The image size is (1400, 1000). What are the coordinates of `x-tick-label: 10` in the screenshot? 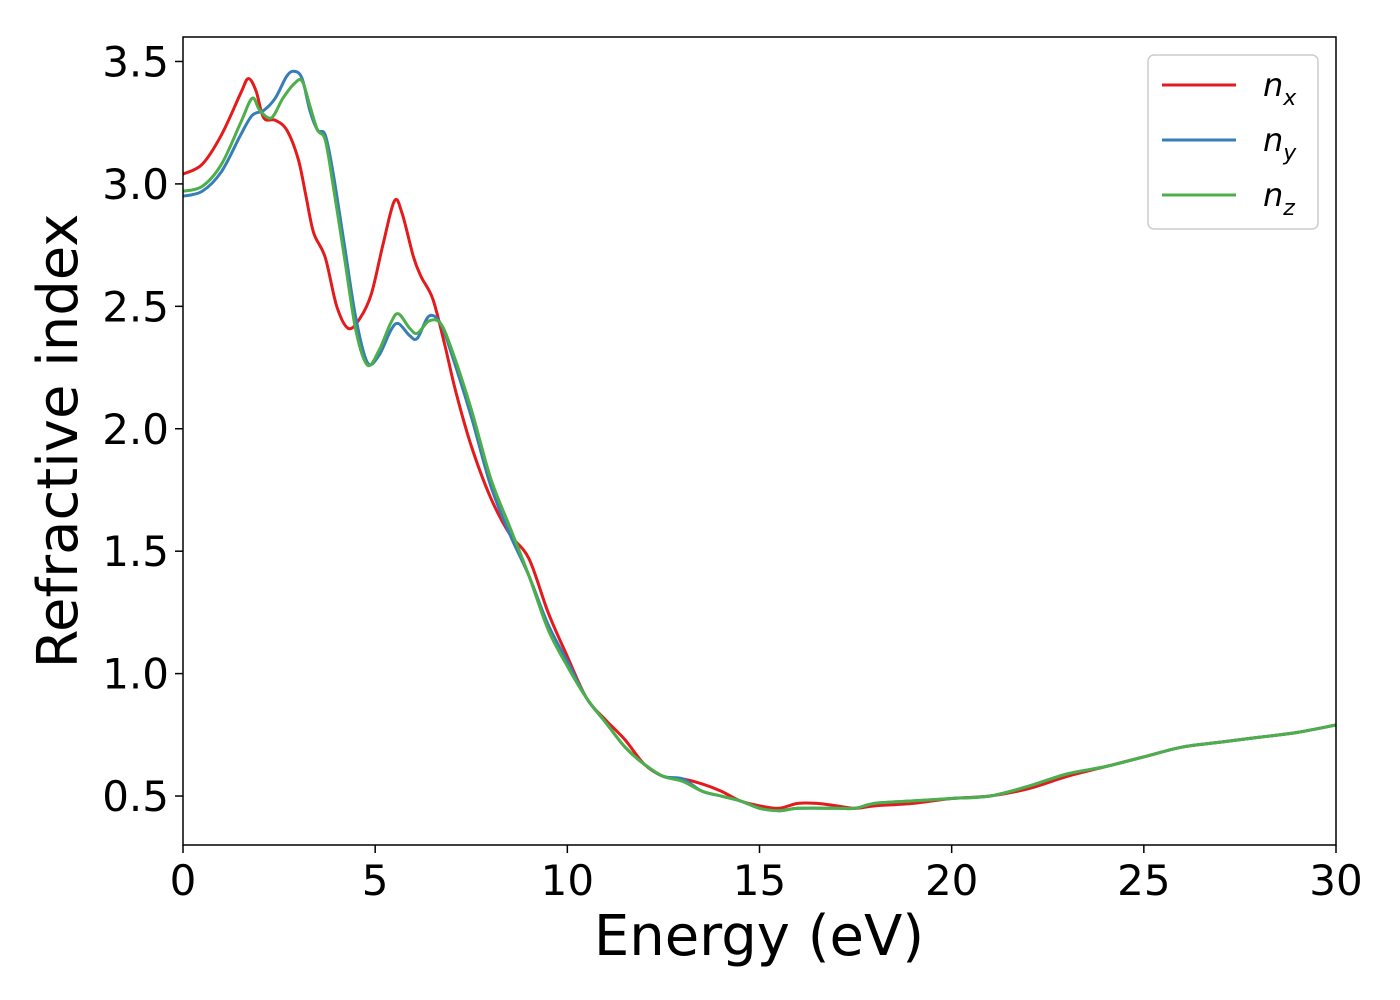 It's located at (567, 880).